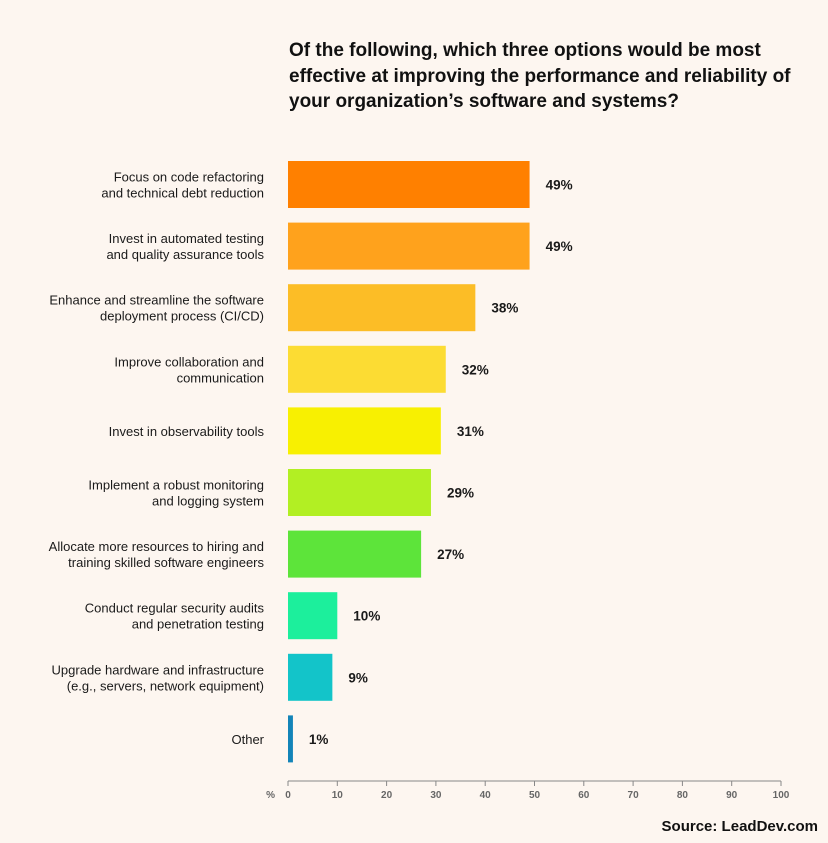  I want to click on value-label-8: 9%, so click(358, 677).